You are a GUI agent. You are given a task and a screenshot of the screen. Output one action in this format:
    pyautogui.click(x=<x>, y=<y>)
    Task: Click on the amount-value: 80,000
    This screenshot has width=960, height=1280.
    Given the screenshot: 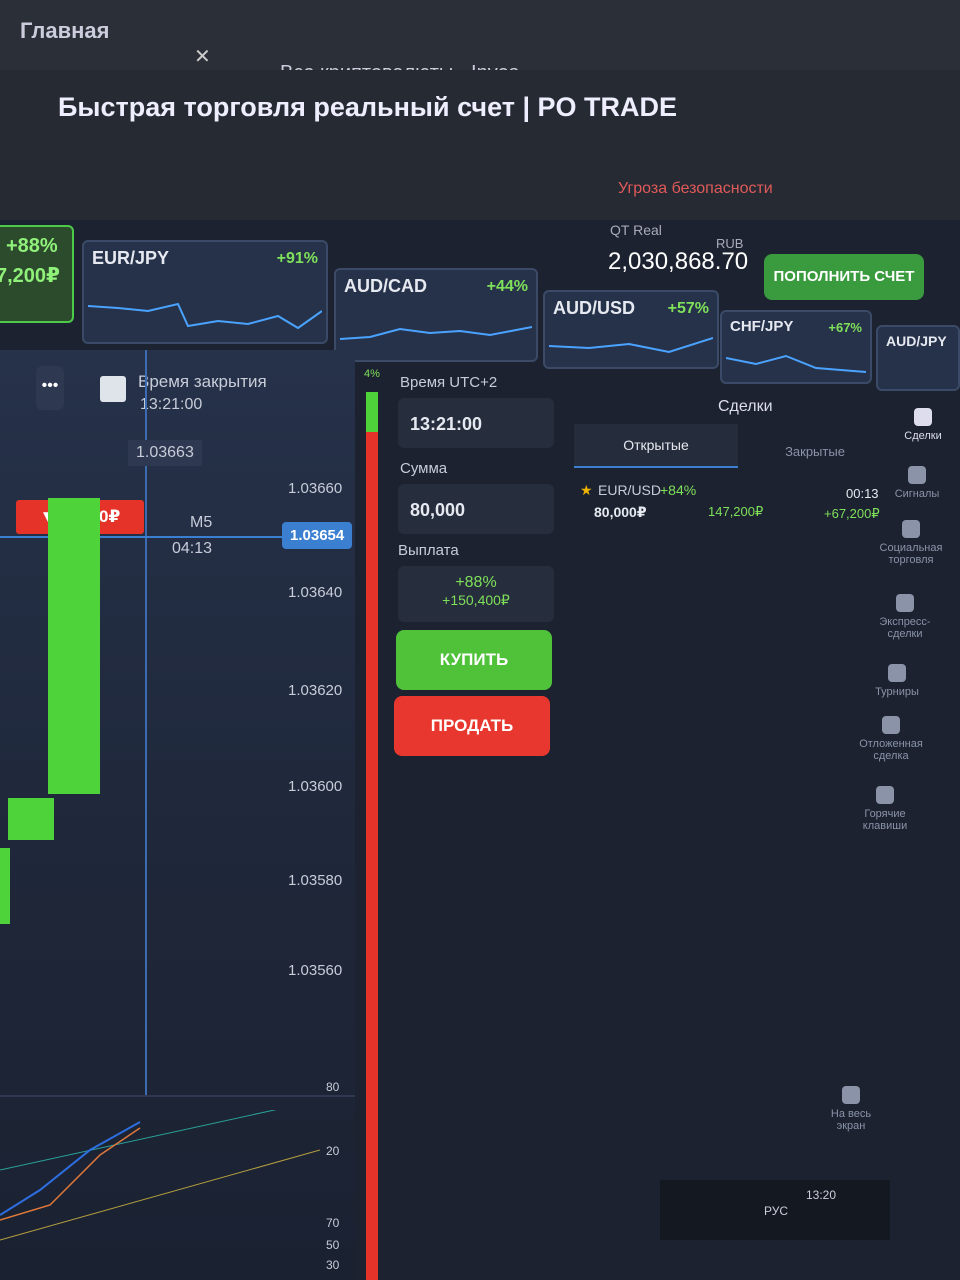 What is the action you would take?
    pyautogui.click(x=438, y=510)
    